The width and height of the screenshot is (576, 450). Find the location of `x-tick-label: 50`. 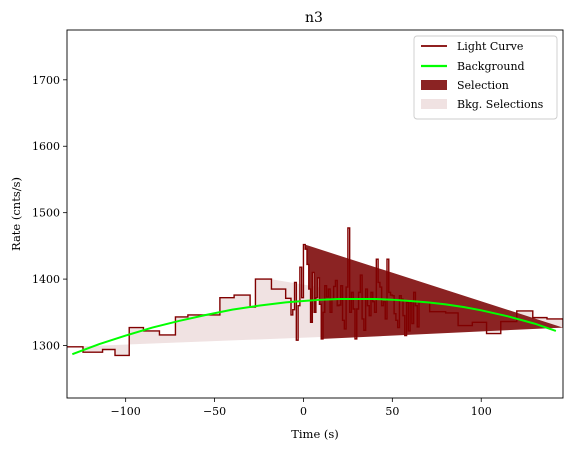

x-tick-label: 50 is located at coordinates (392, 411).